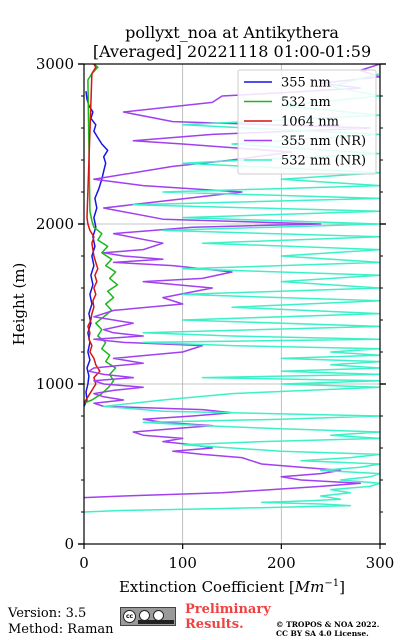 Image resolution: width=400 pixels, height=640 pixels. What do you see at coordinates (323, 141) in the screenshot?
I see `legend-label-3: 355 nm (NR)` at bounding box center [323, 141].